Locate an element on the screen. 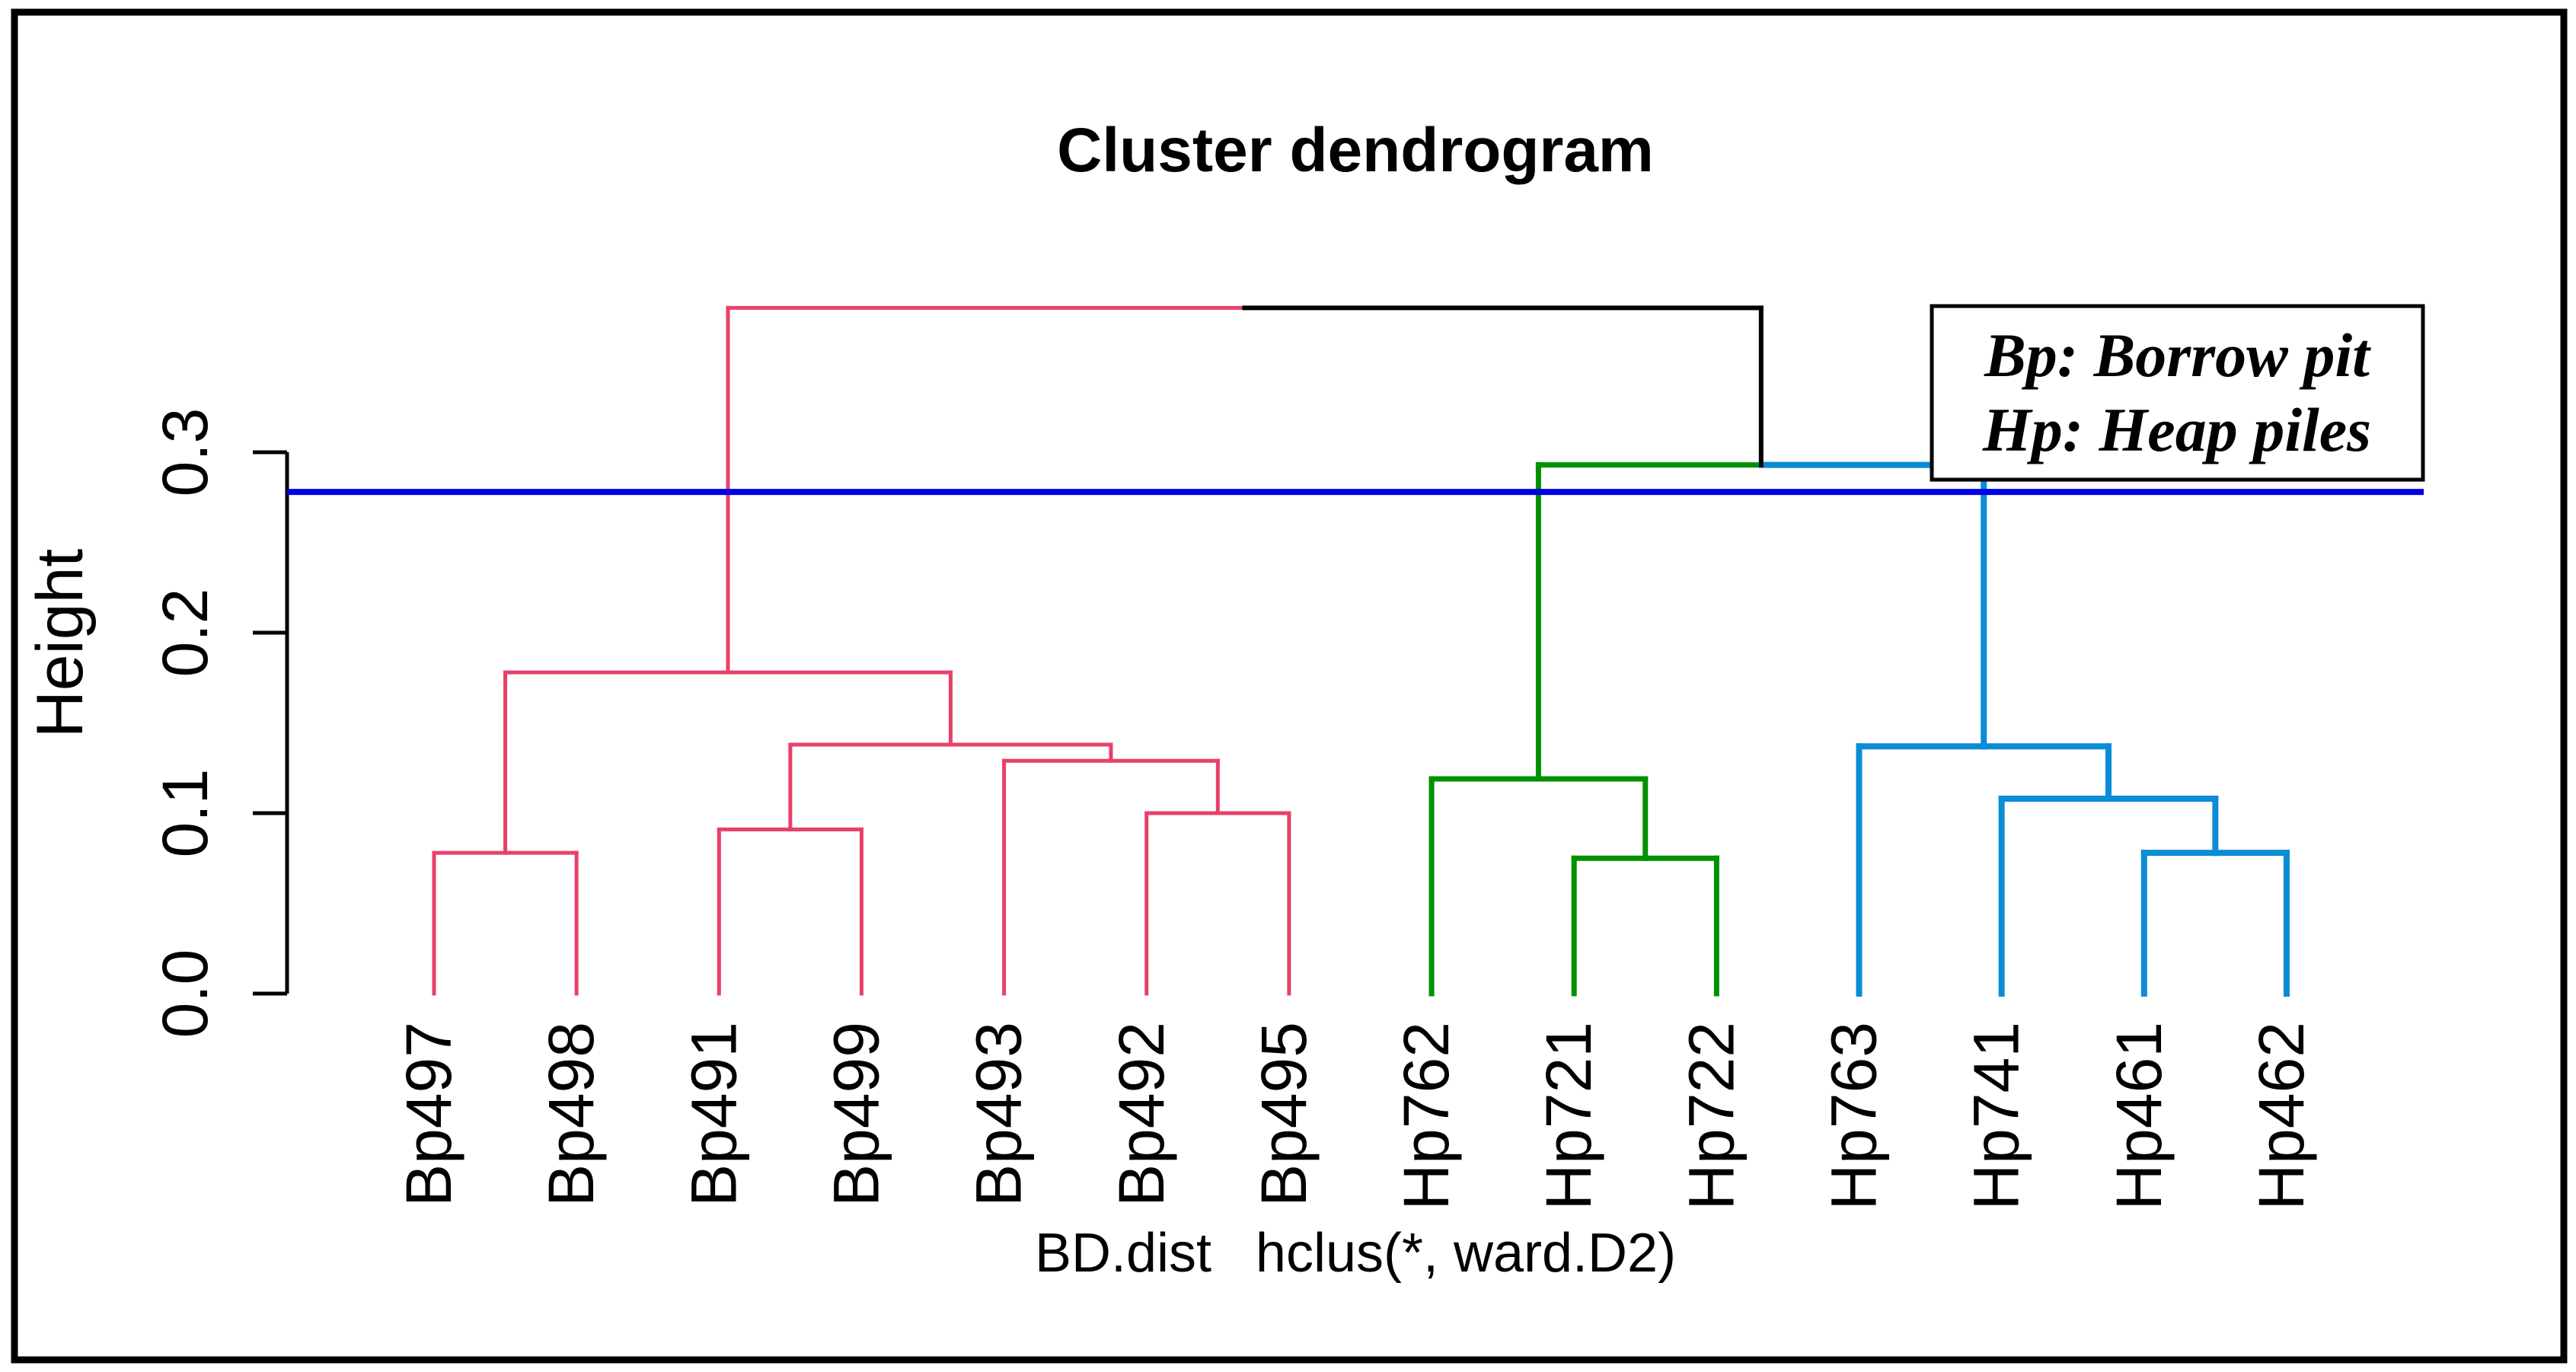 This screenshot has width=2576, height=1372. y-axis-tick-label: 0.0 is located at coordinates (185, 994).